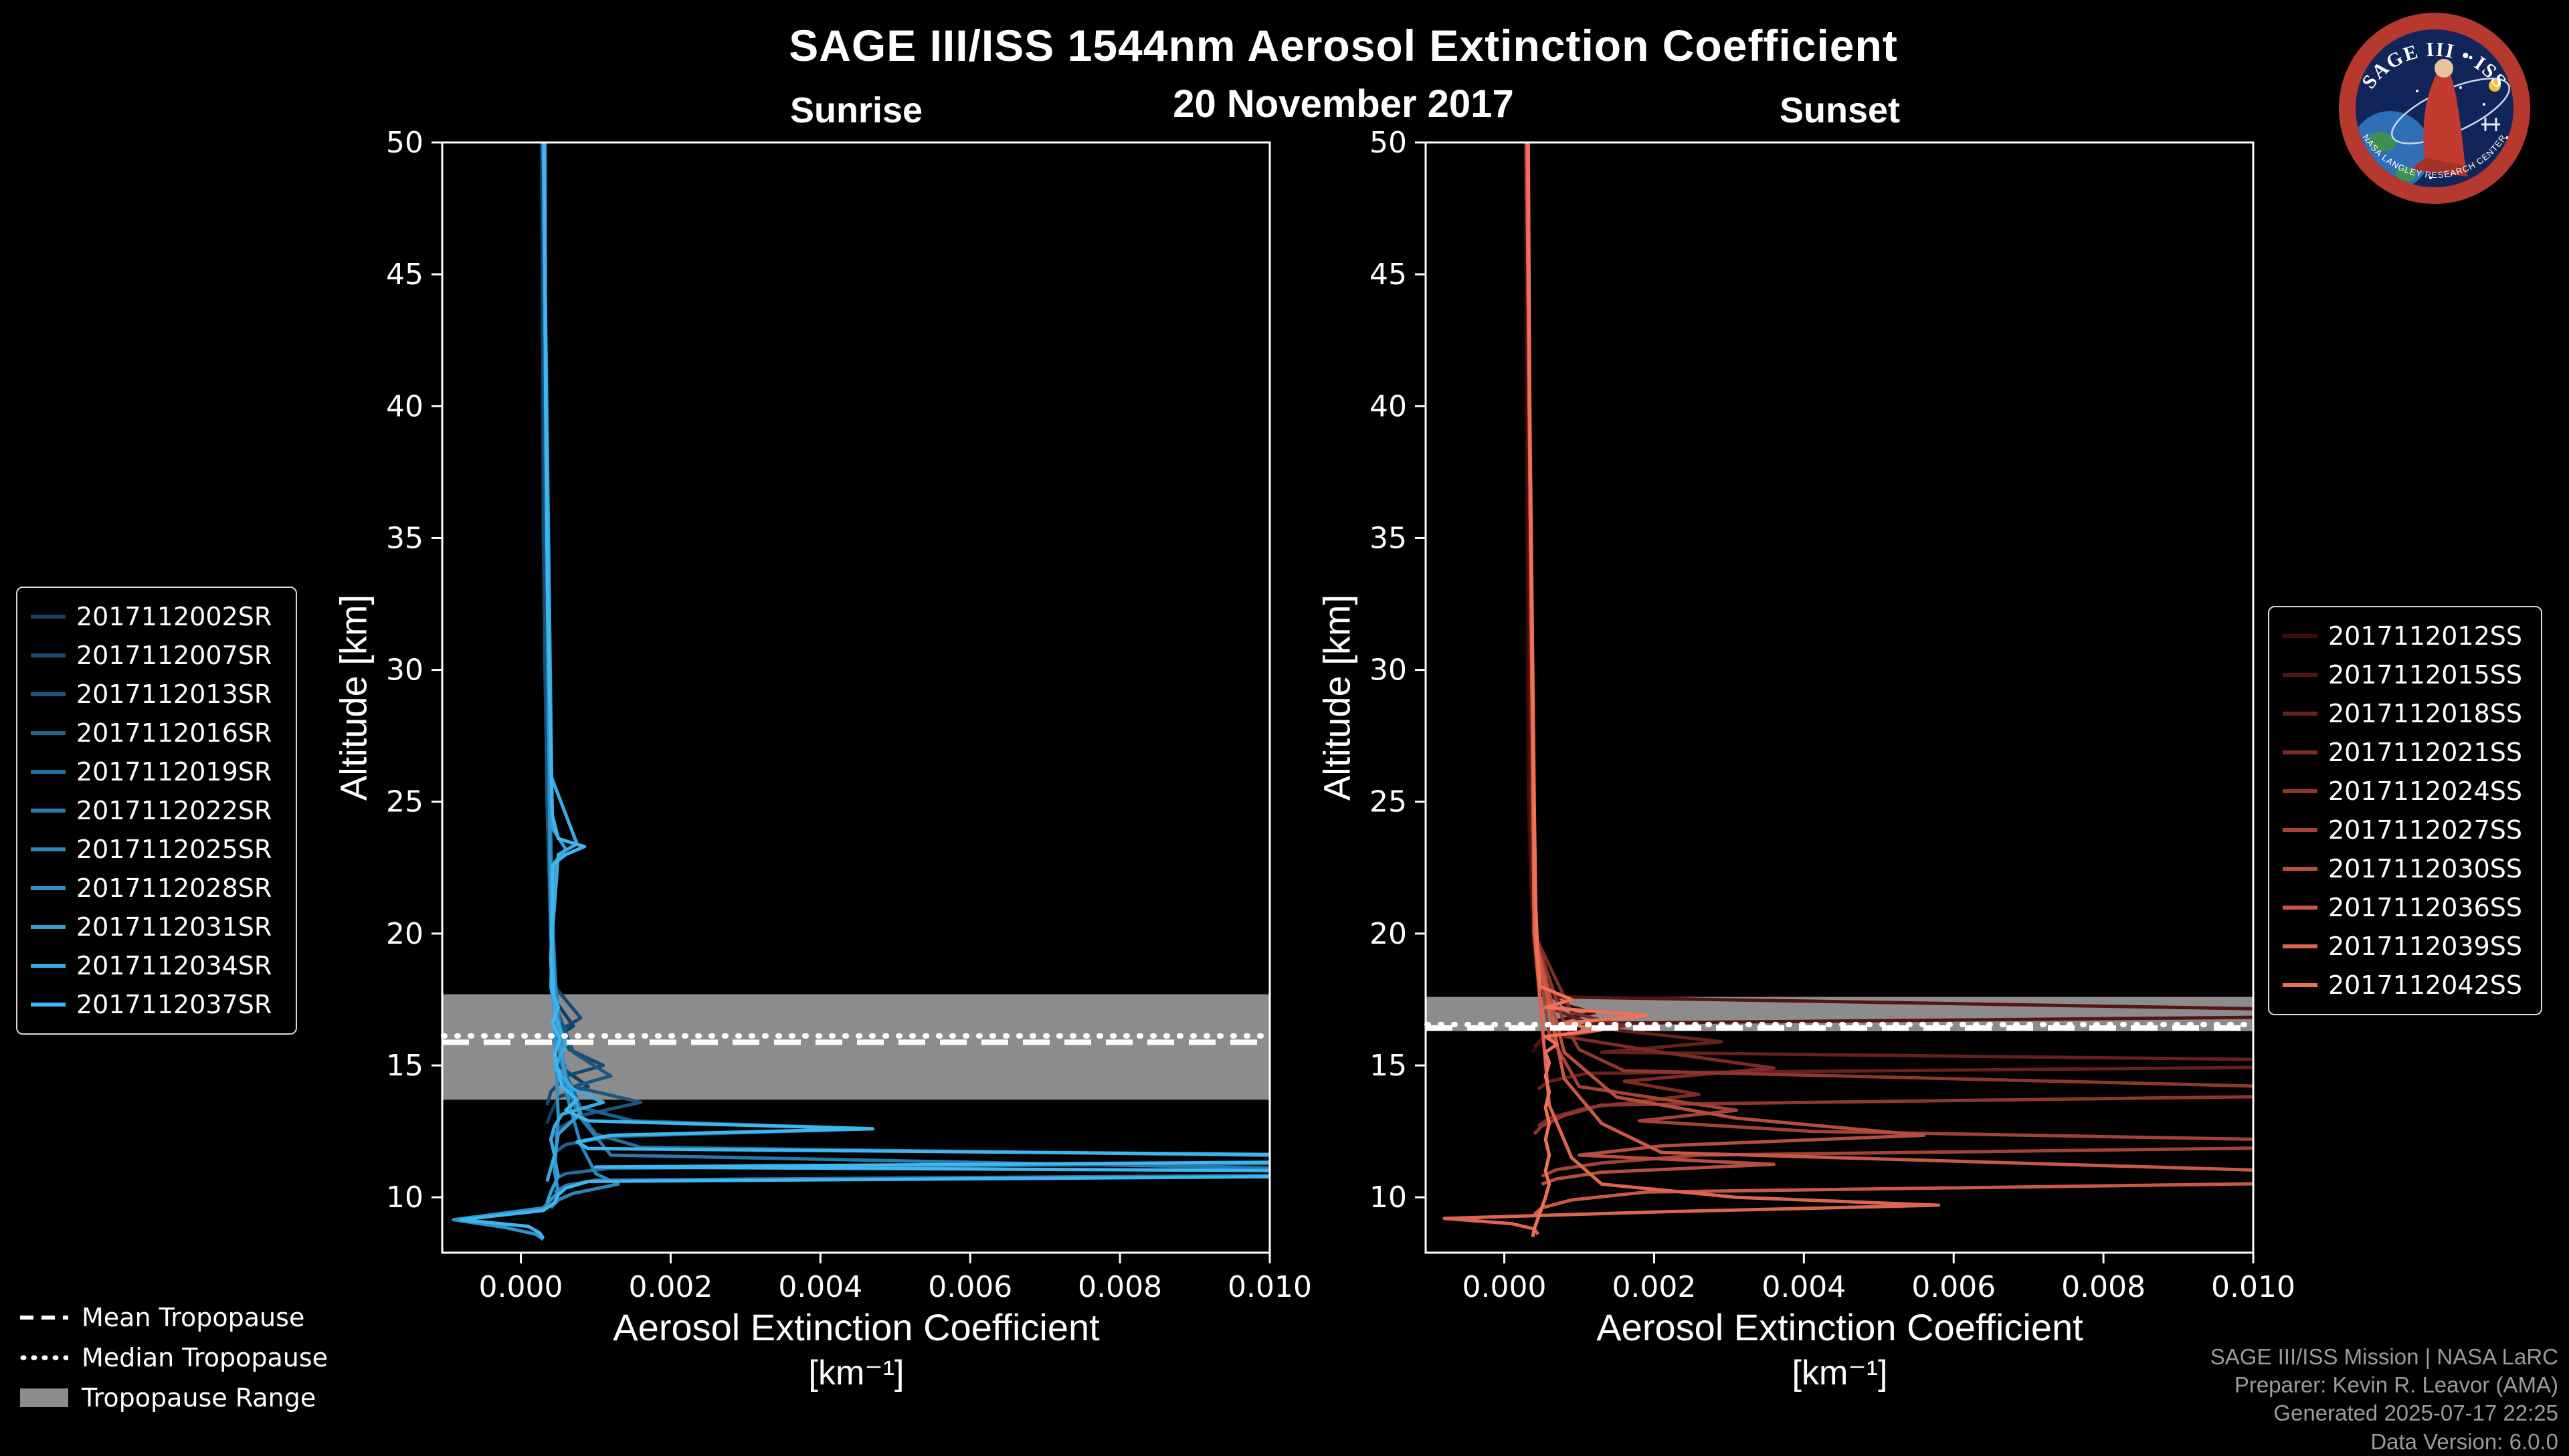  I want to click on figure-robe-hem, so click(2439, 167).